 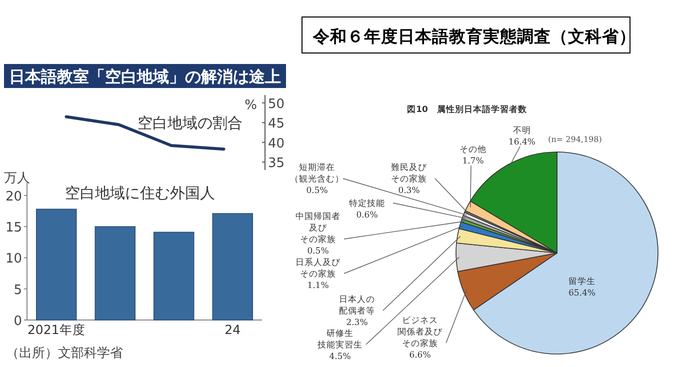 What do you see at coordinates (276, 104) in the screenshot?
I see `y-tick-label: 50` at bounding box center [276, 104].